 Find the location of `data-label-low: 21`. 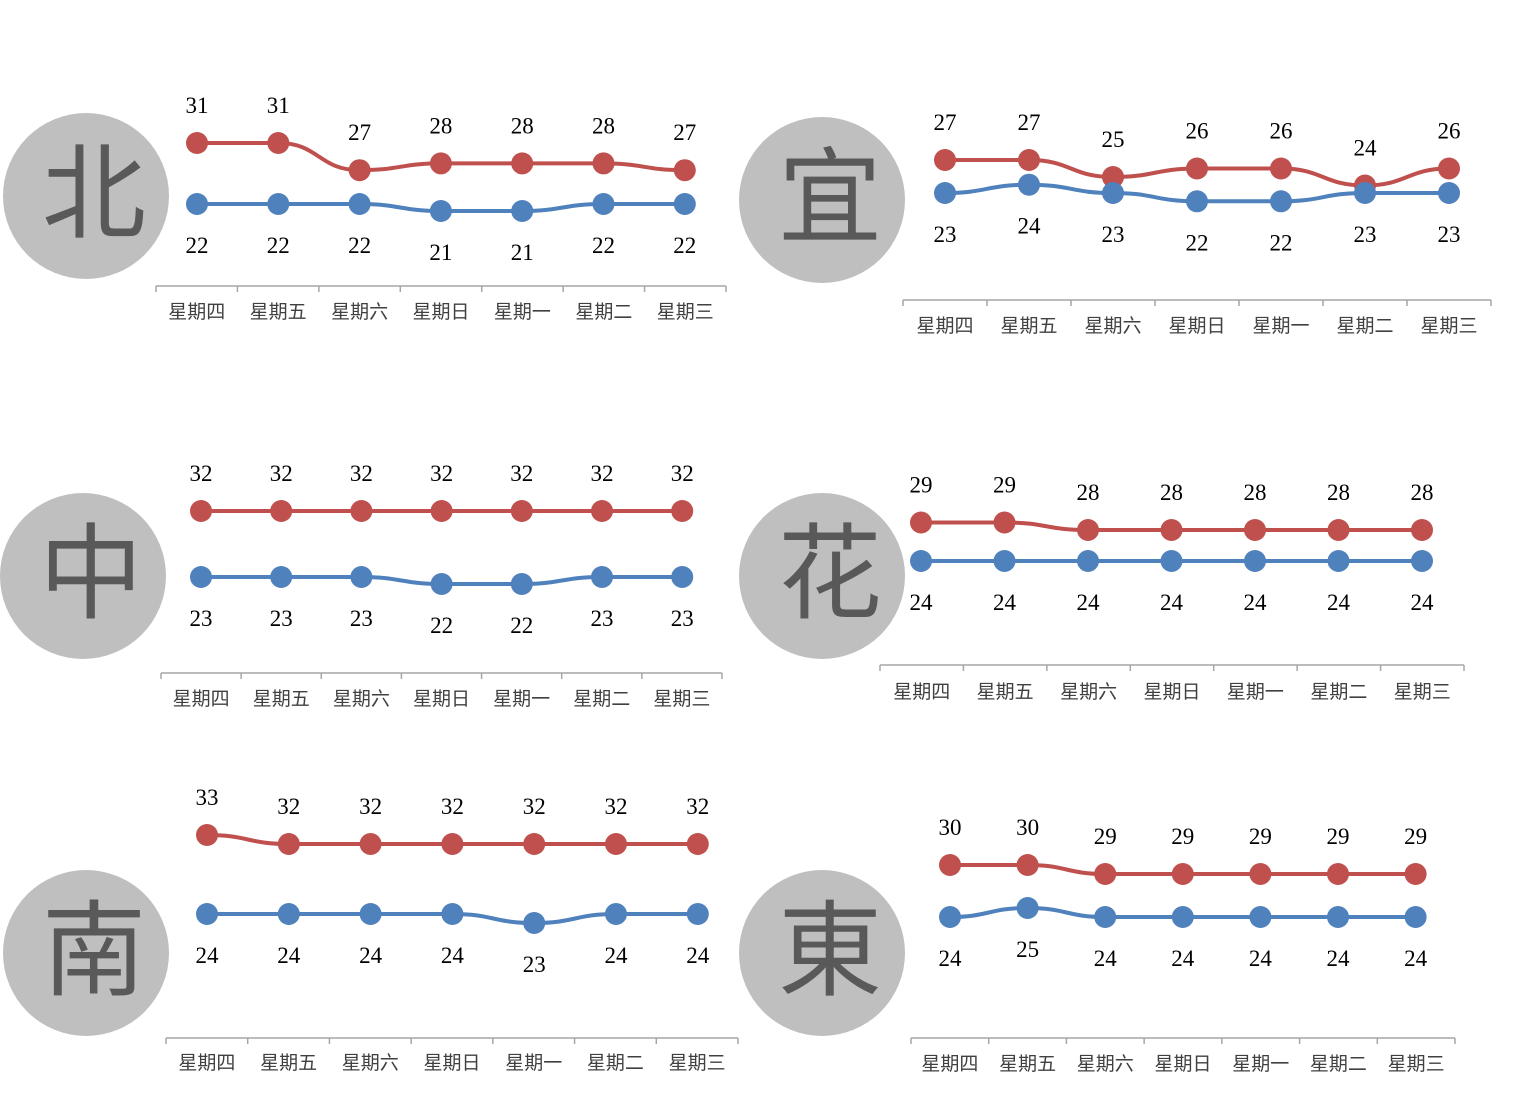

data-label-low: 21 is located at coordinates (440, 252).